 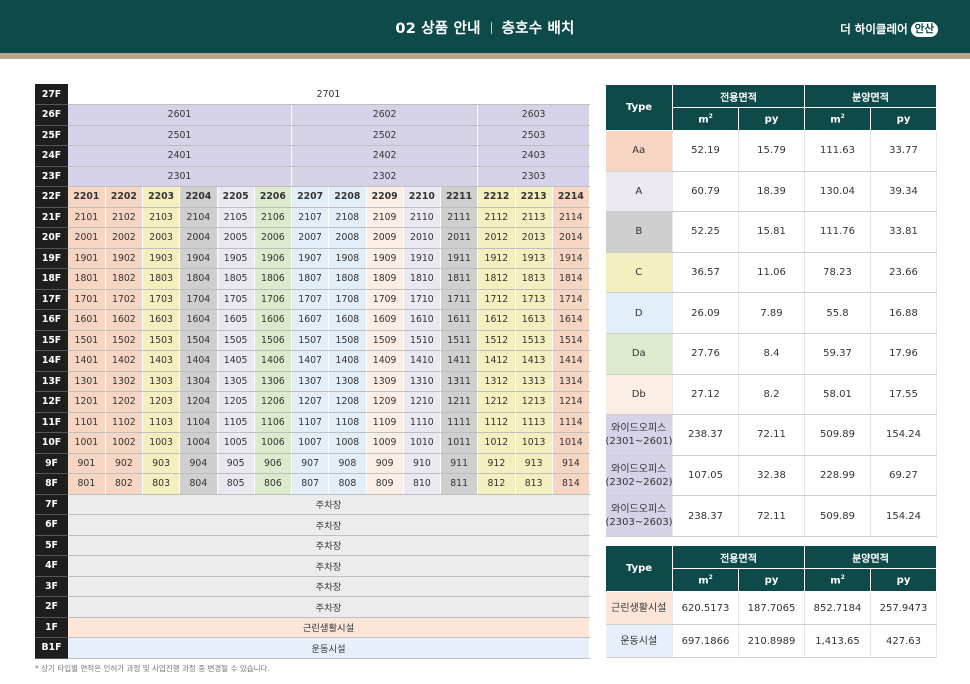 What do you see at coordinates (161, 238) in the screenshot?
I see `unit-cell: 2003` at bounding box center [161, 238].